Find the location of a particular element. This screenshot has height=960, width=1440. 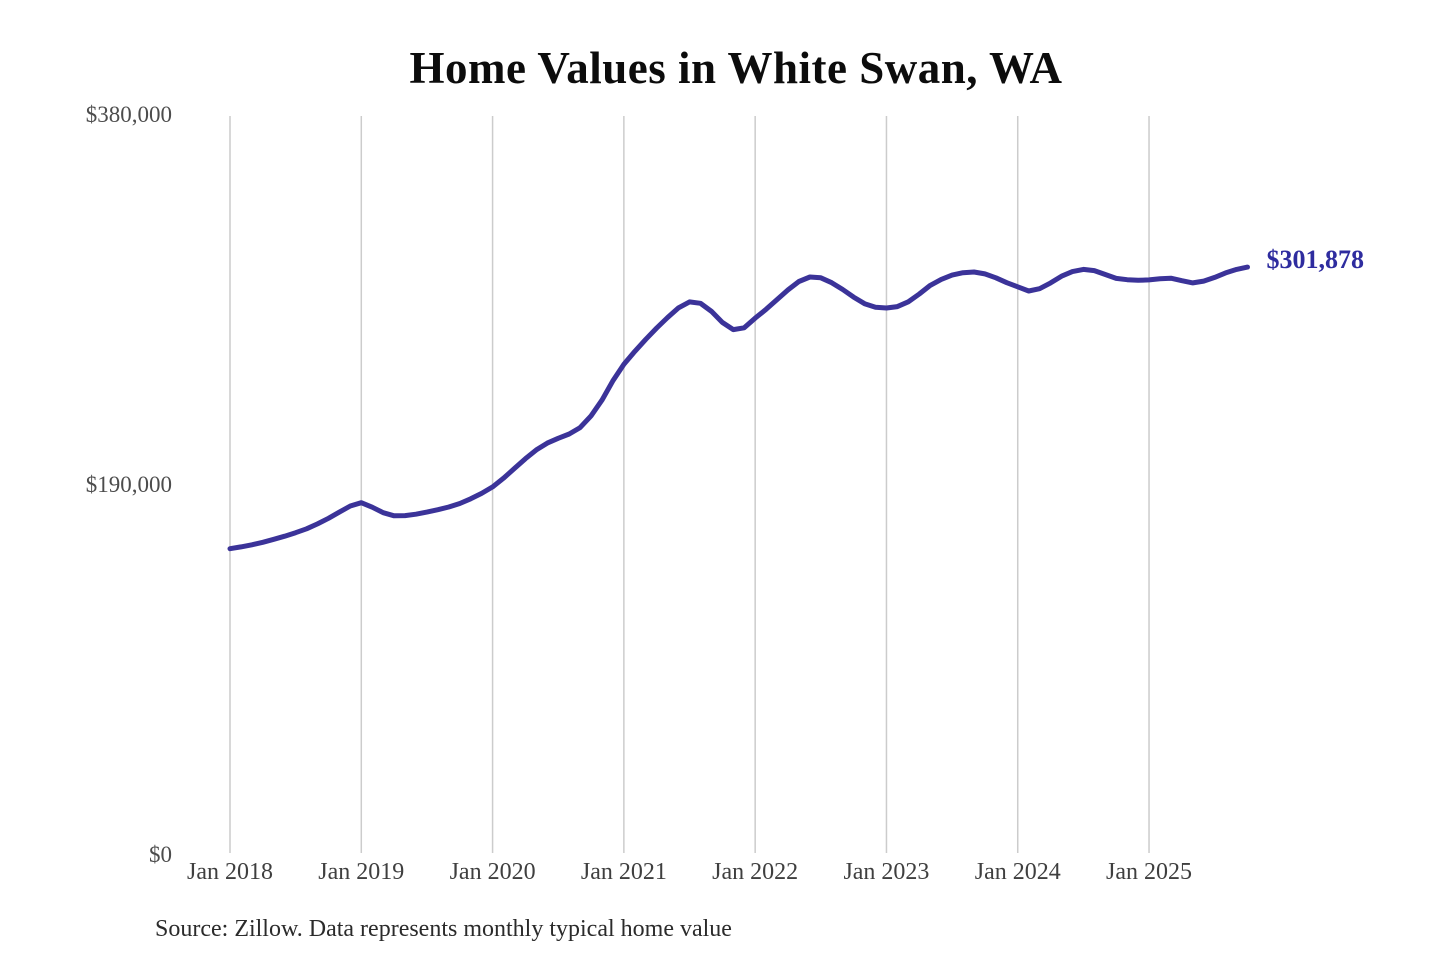

x-tick-label: Jan 2019 is located at coordinates (361, 872).